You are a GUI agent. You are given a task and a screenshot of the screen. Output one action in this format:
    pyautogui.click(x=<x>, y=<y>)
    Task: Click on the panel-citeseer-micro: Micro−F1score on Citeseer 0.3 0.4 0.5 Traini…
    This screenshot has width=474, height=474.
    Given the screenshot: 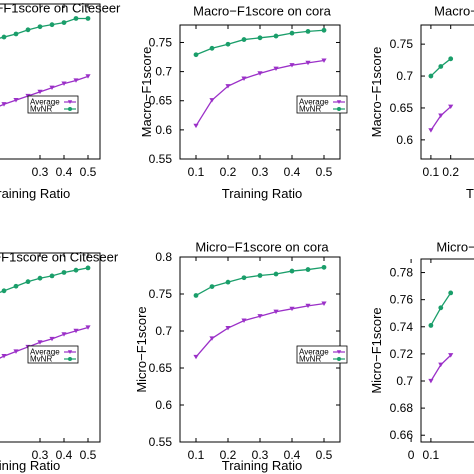 What is the action you would take?
    pyautogui.click(x=59, y=361)
    